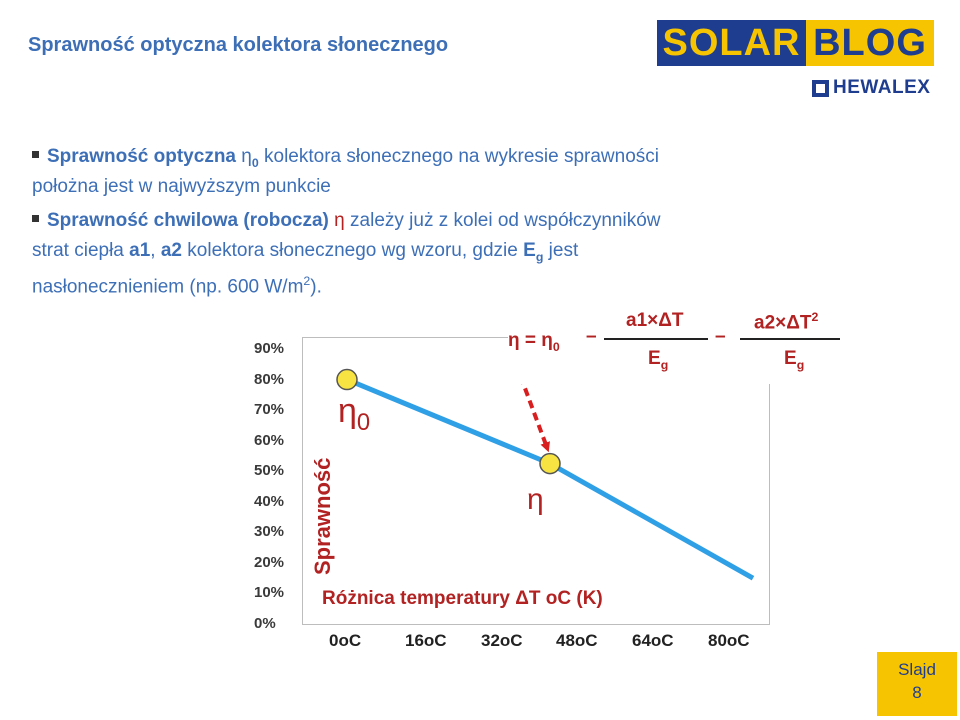  I want to click on bullet-1-line-2: położna jest w najwyższym punkcie, so click(181, 186).